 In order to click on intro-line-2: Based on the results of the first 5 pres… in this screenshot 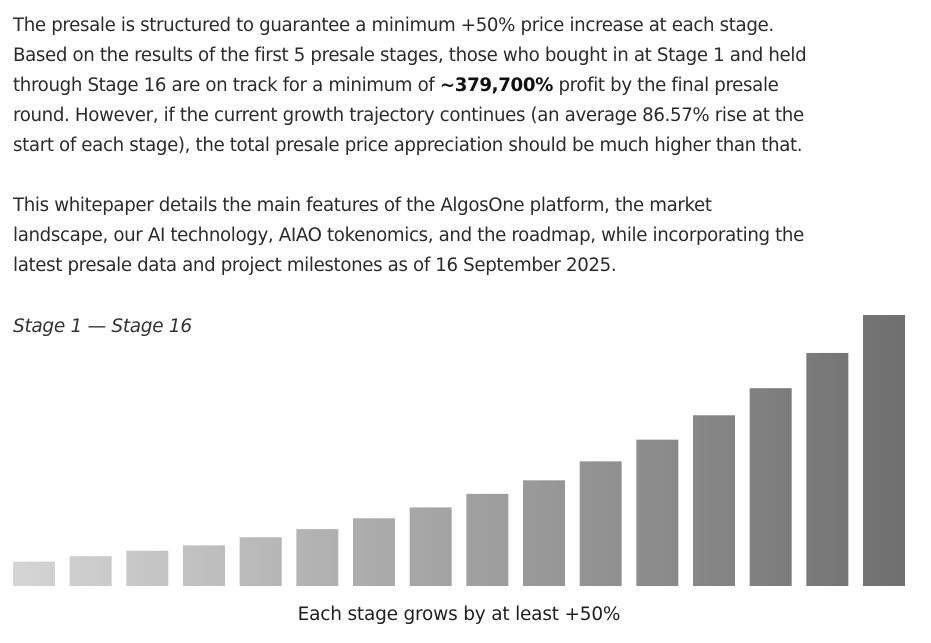, I will do `click(410, 55)`.